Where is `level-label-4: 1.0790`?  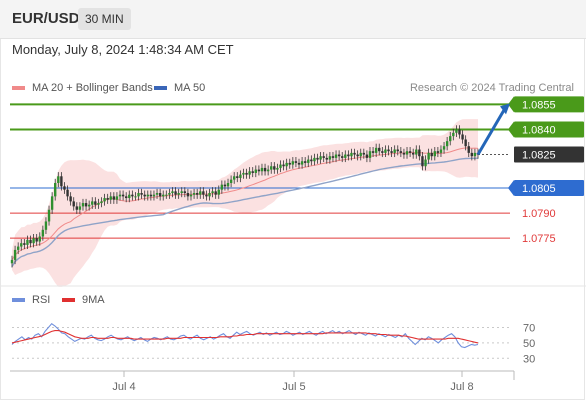 level-label-4: 1.0790 is located at coordinates (539, 214).